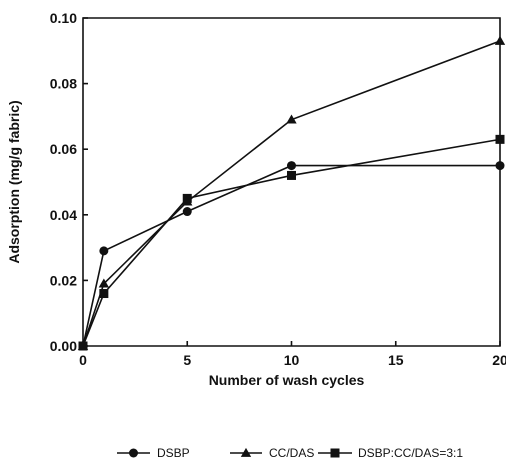 The height and width of the screenshot is (464, 506). I want to click on x-tick-label: 5, so click(187, 360).